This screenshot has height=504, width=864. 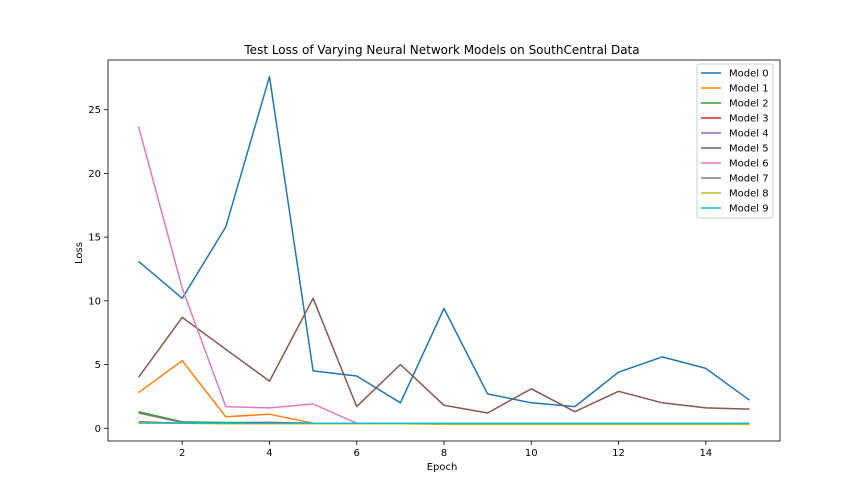 I want to click on y-tick-label: 0, so click(x=98, y=429).